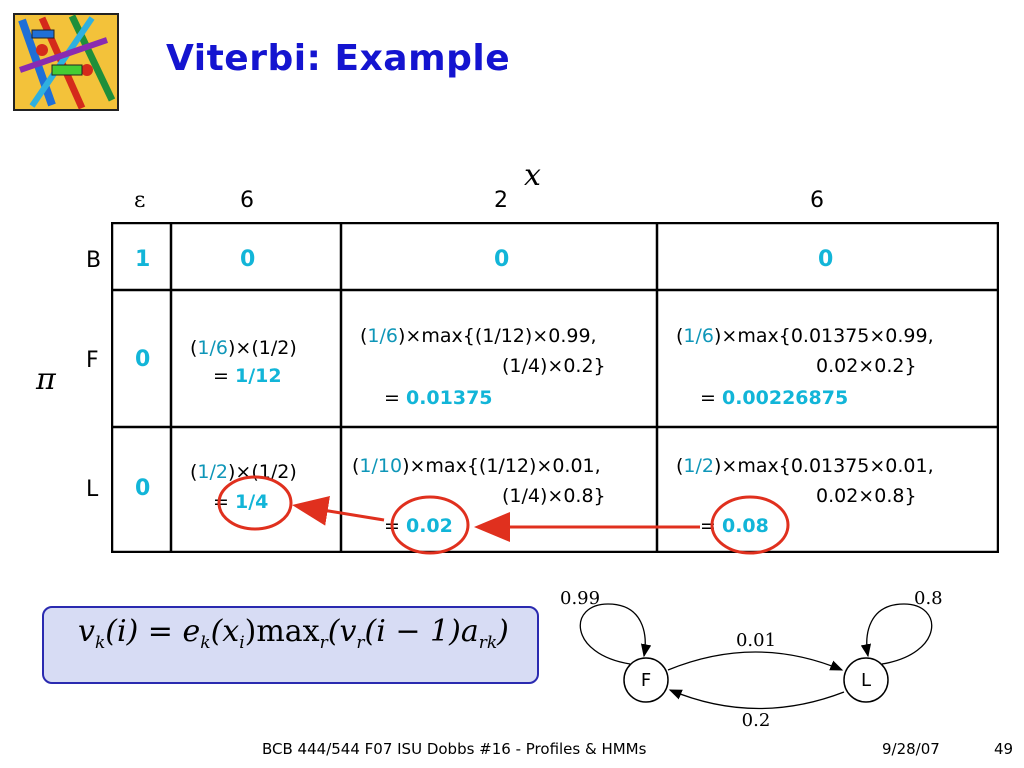 The image size is (1024, 768). What do you see at coordinates (805, 336) in the screenshot?
I see `cell-f-3-expr: (1/6)×max{0.01375×0.99,` at bounding box center [805, 336].